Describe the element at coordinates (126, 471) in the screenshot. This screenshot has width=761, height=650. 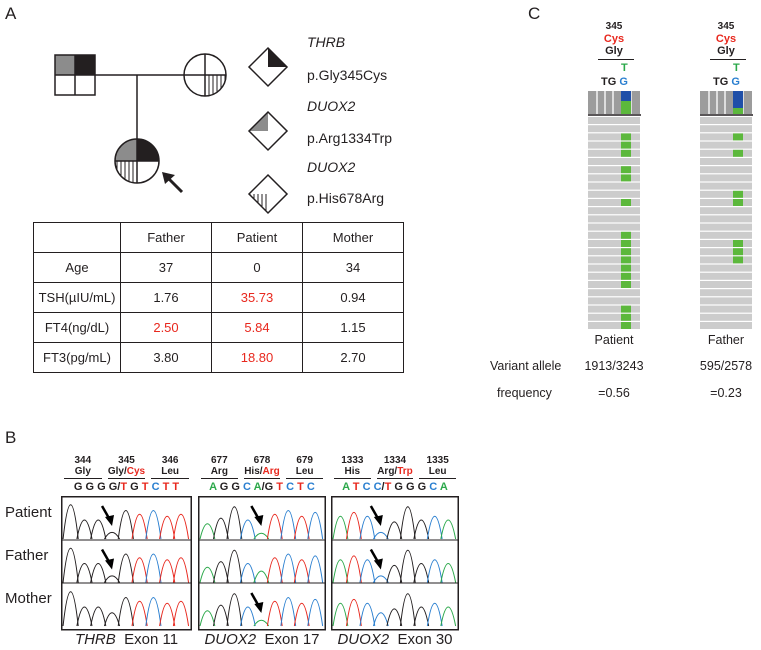
I see `amino-acid: Gly/Cys` at that location.